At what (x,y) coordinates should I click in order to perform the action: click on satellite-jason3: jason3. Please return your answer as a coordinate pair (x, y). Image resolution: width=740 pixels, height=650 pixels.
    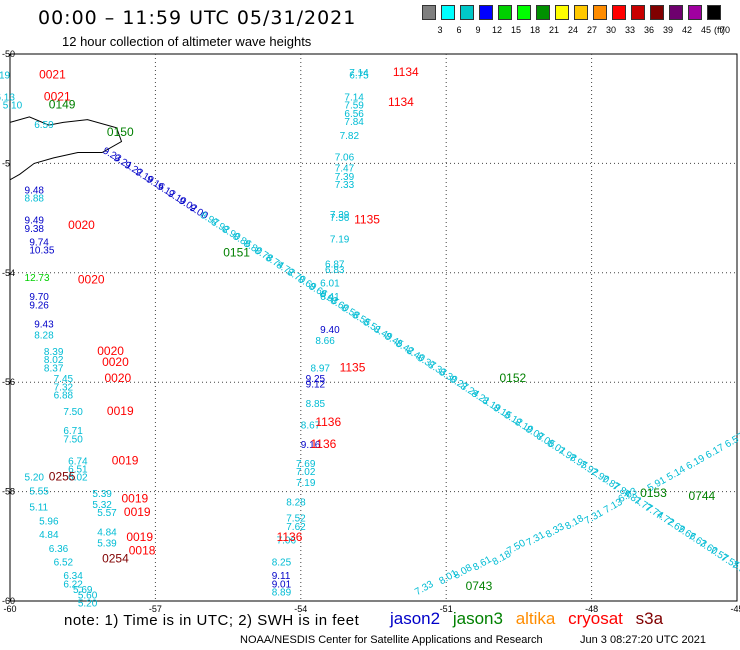
    Looking at the image, I should click on (477, 618).